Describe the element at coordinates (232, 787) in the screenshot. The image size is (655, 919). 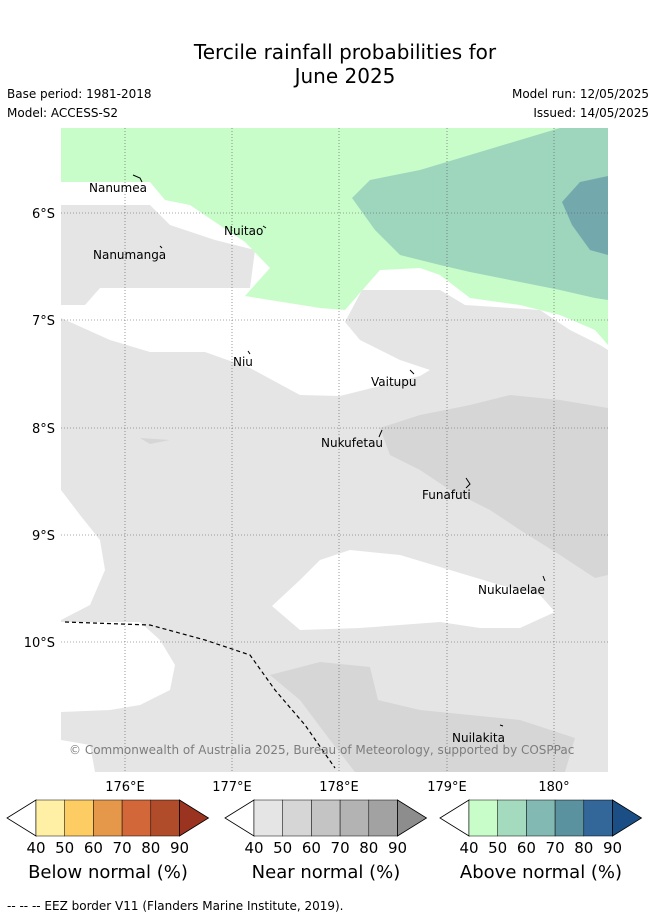
I see `lon-label: 177°E` at that location.